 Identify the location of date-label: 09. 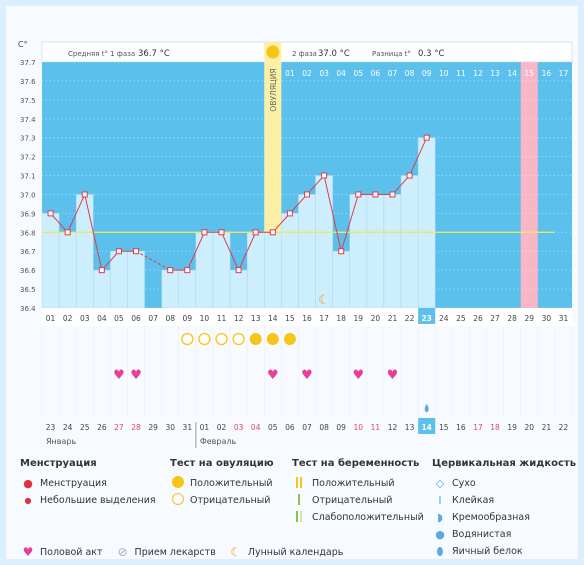
(341, 427).